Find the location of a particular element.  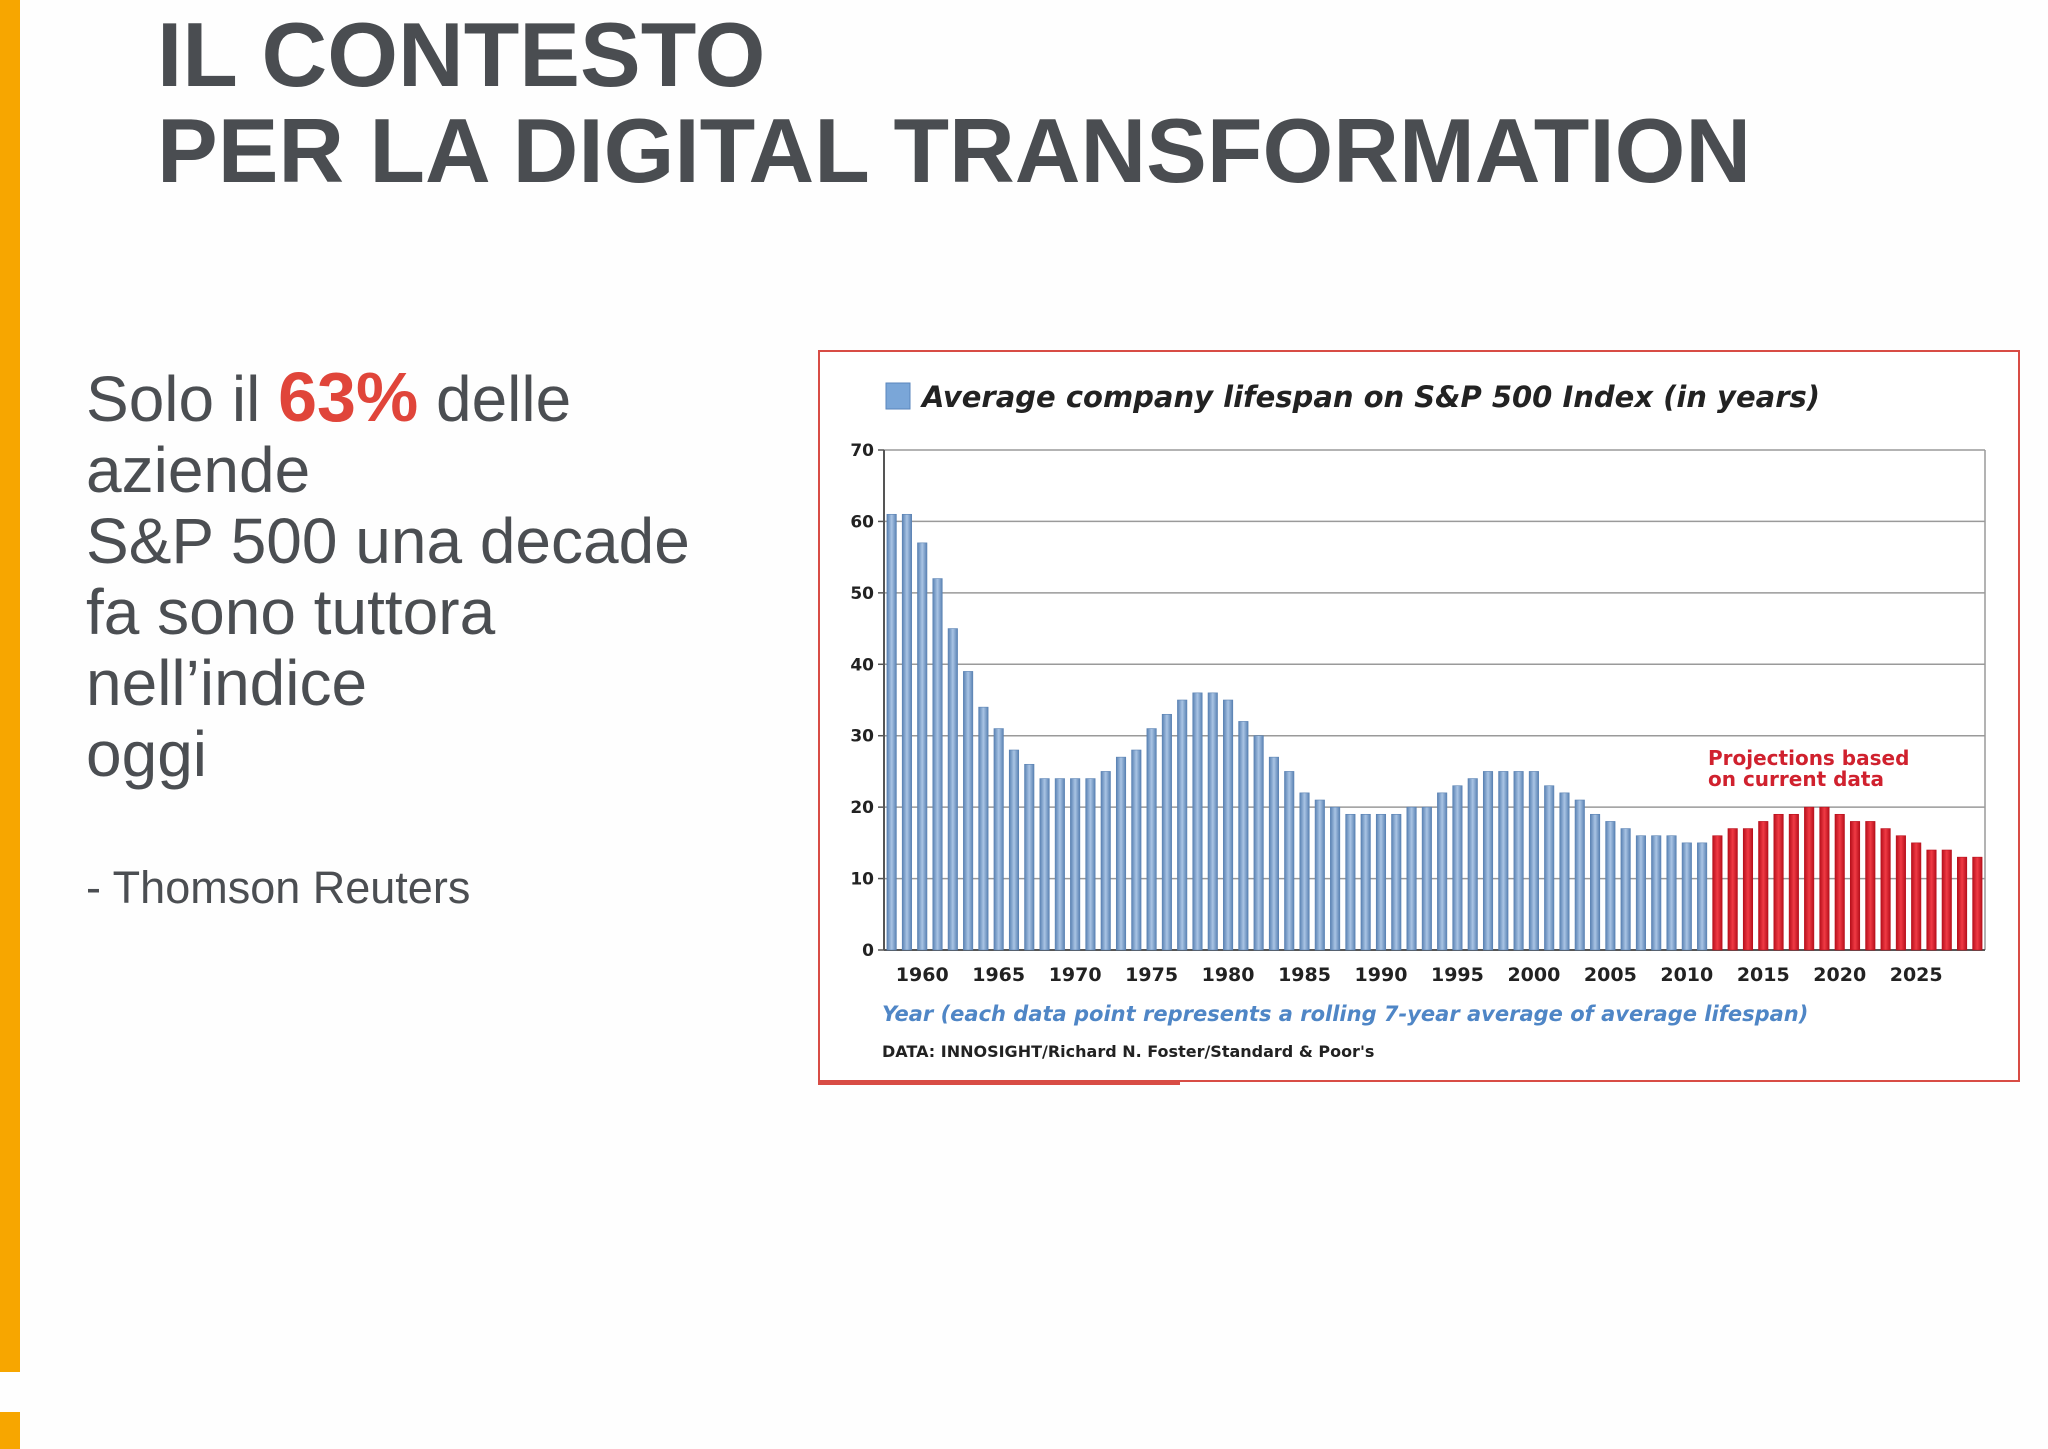

x-tick-label: 1995 is located at coordinates (1457, 975).